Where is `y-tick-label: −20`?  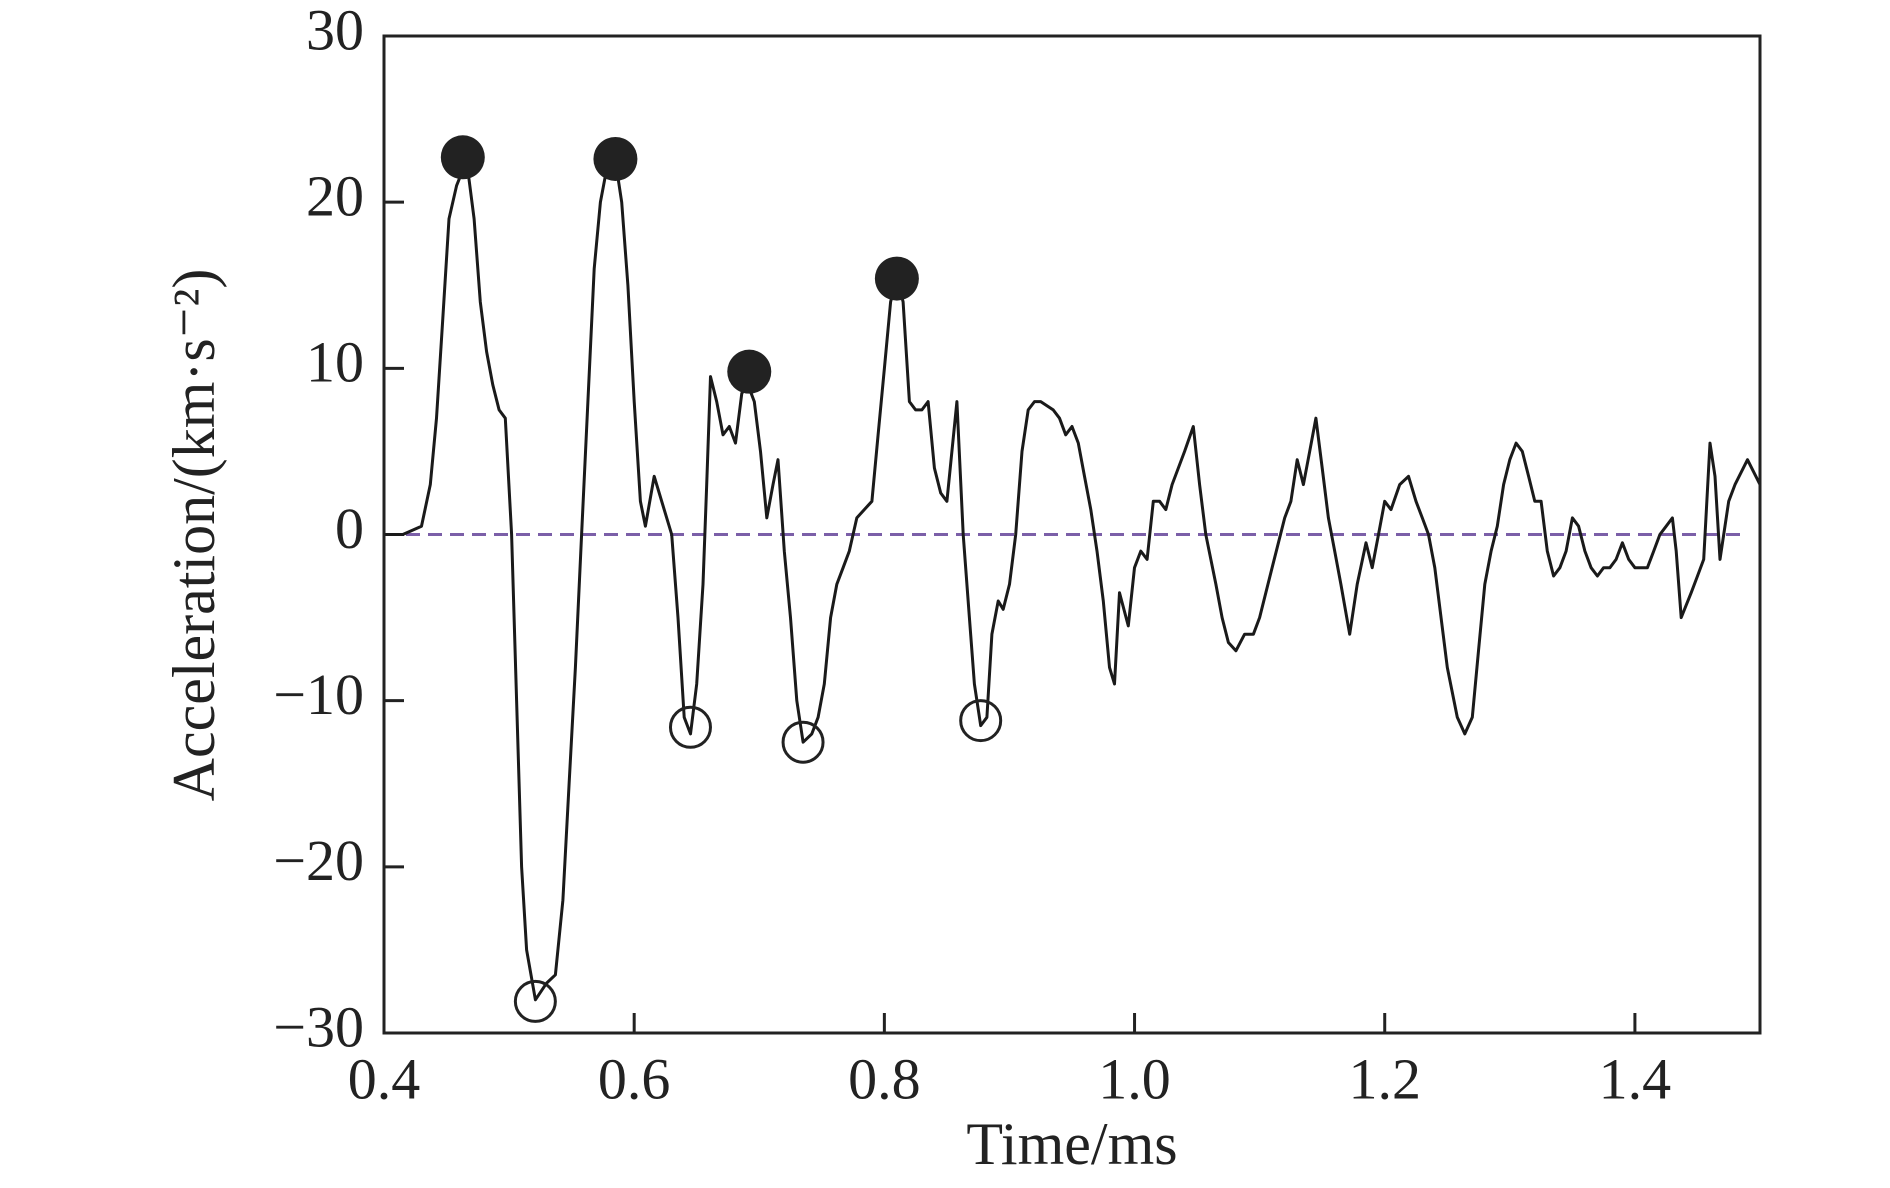 y-tick-label: −20 is located at coordinates (318, 860).